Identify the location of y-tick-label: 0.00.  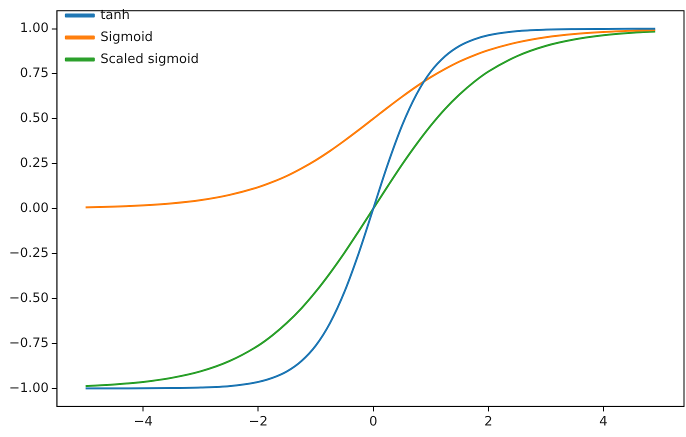
(34, 208).